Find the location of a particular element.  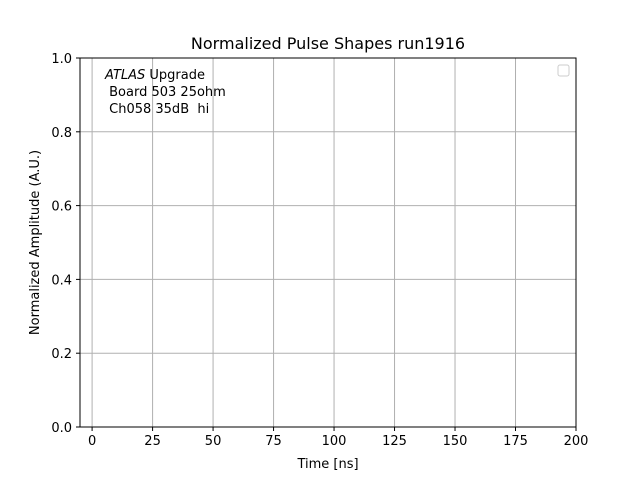

x-tick-label: 175 is located at coordinates (515, 441).